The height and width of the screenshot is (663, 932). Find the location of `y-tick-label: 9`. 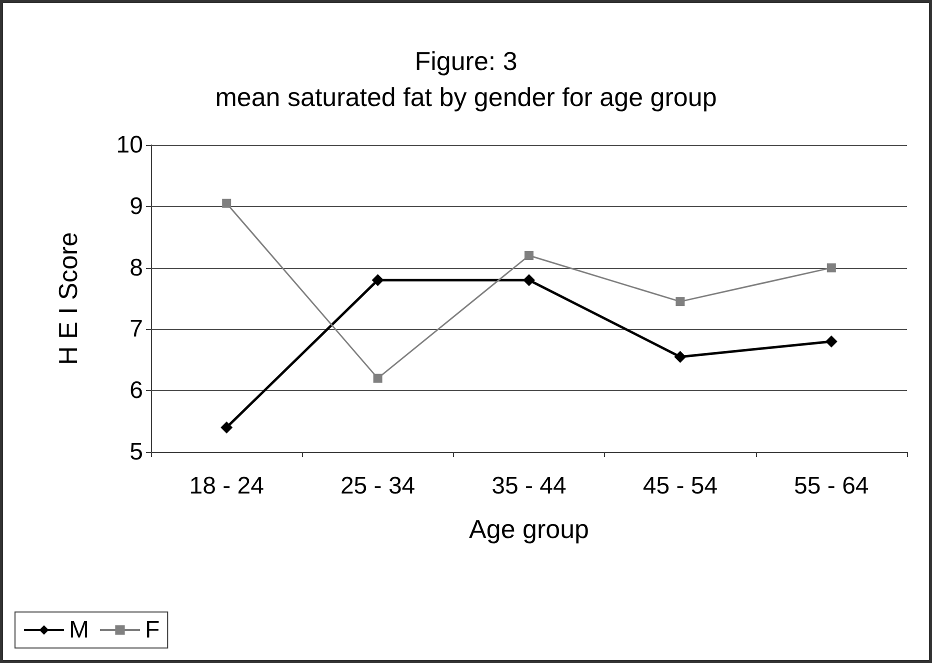

y-tick-label: 9 is located at coordinates (136, 206).